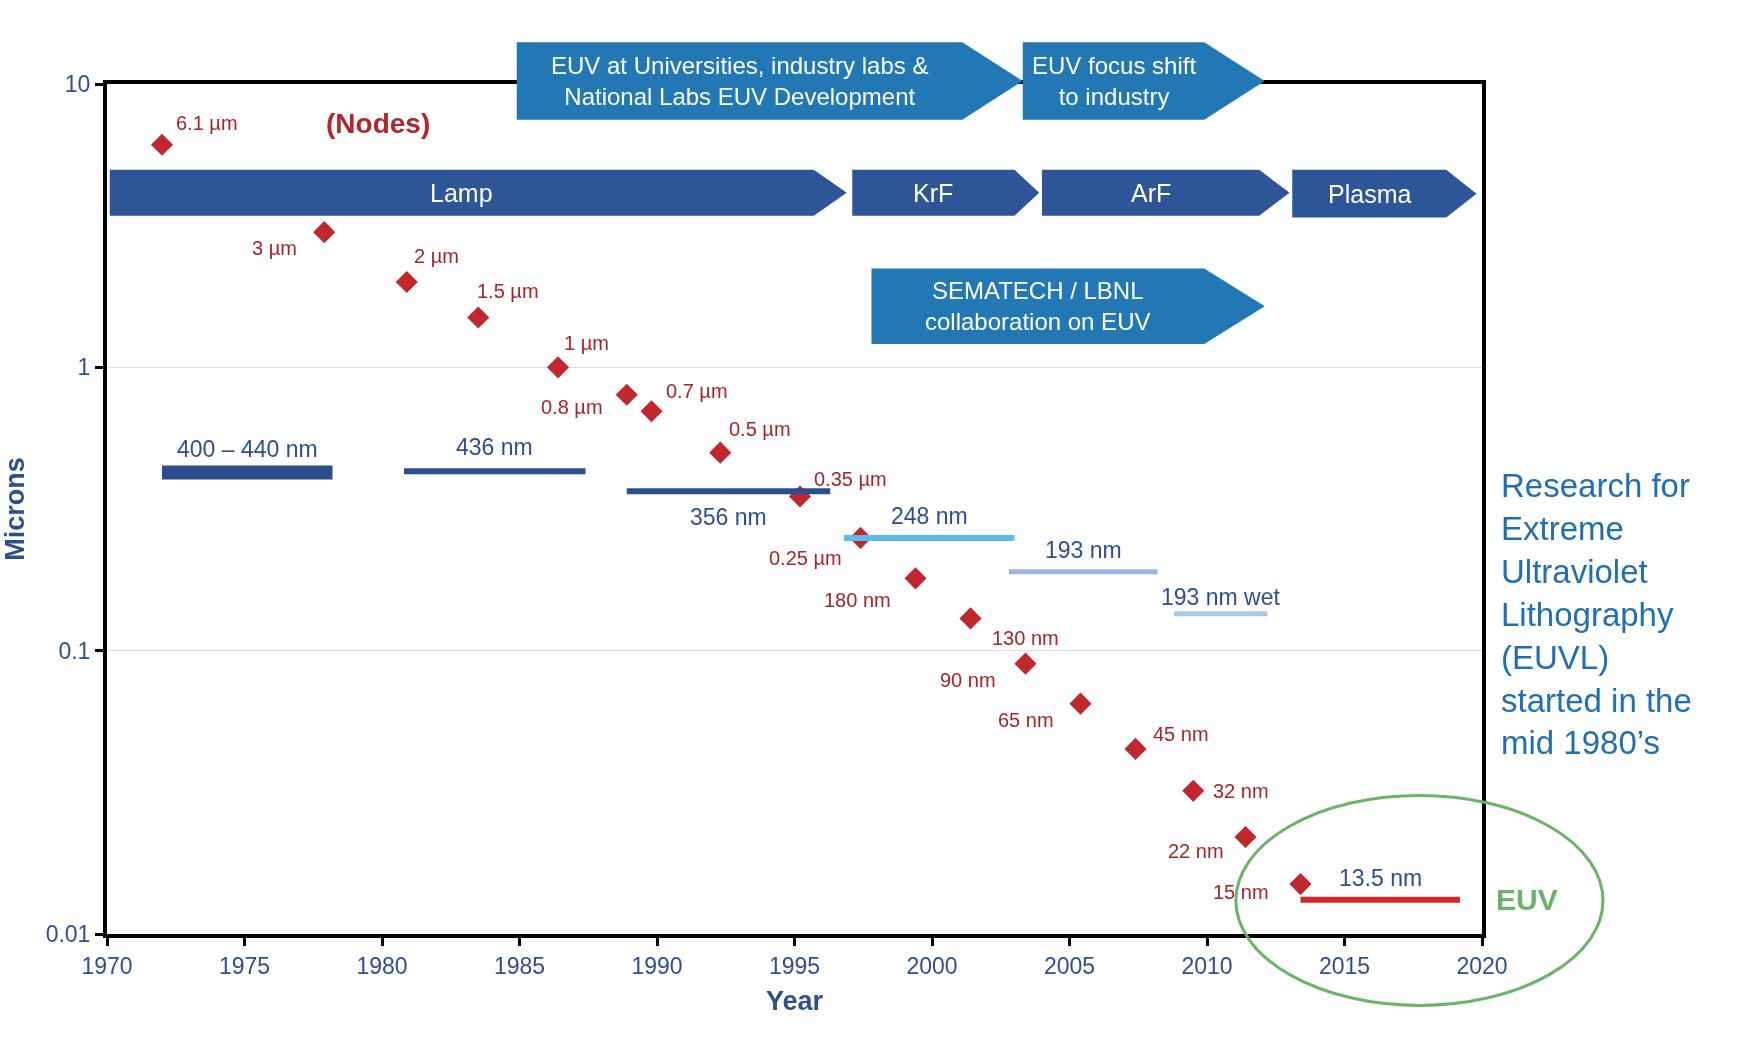  What do you see at coordinates (794, 1001) in the screenshot?
I see `x-axis-title: Year` at bounding box center [794, 1001].